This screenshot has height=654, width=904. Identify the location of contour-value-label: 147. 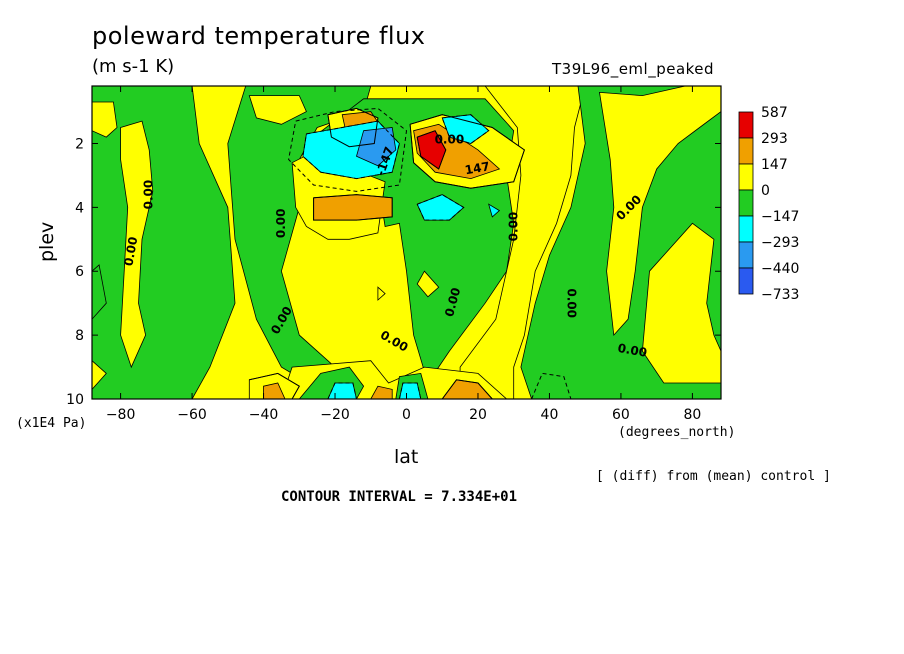
(477, 168).